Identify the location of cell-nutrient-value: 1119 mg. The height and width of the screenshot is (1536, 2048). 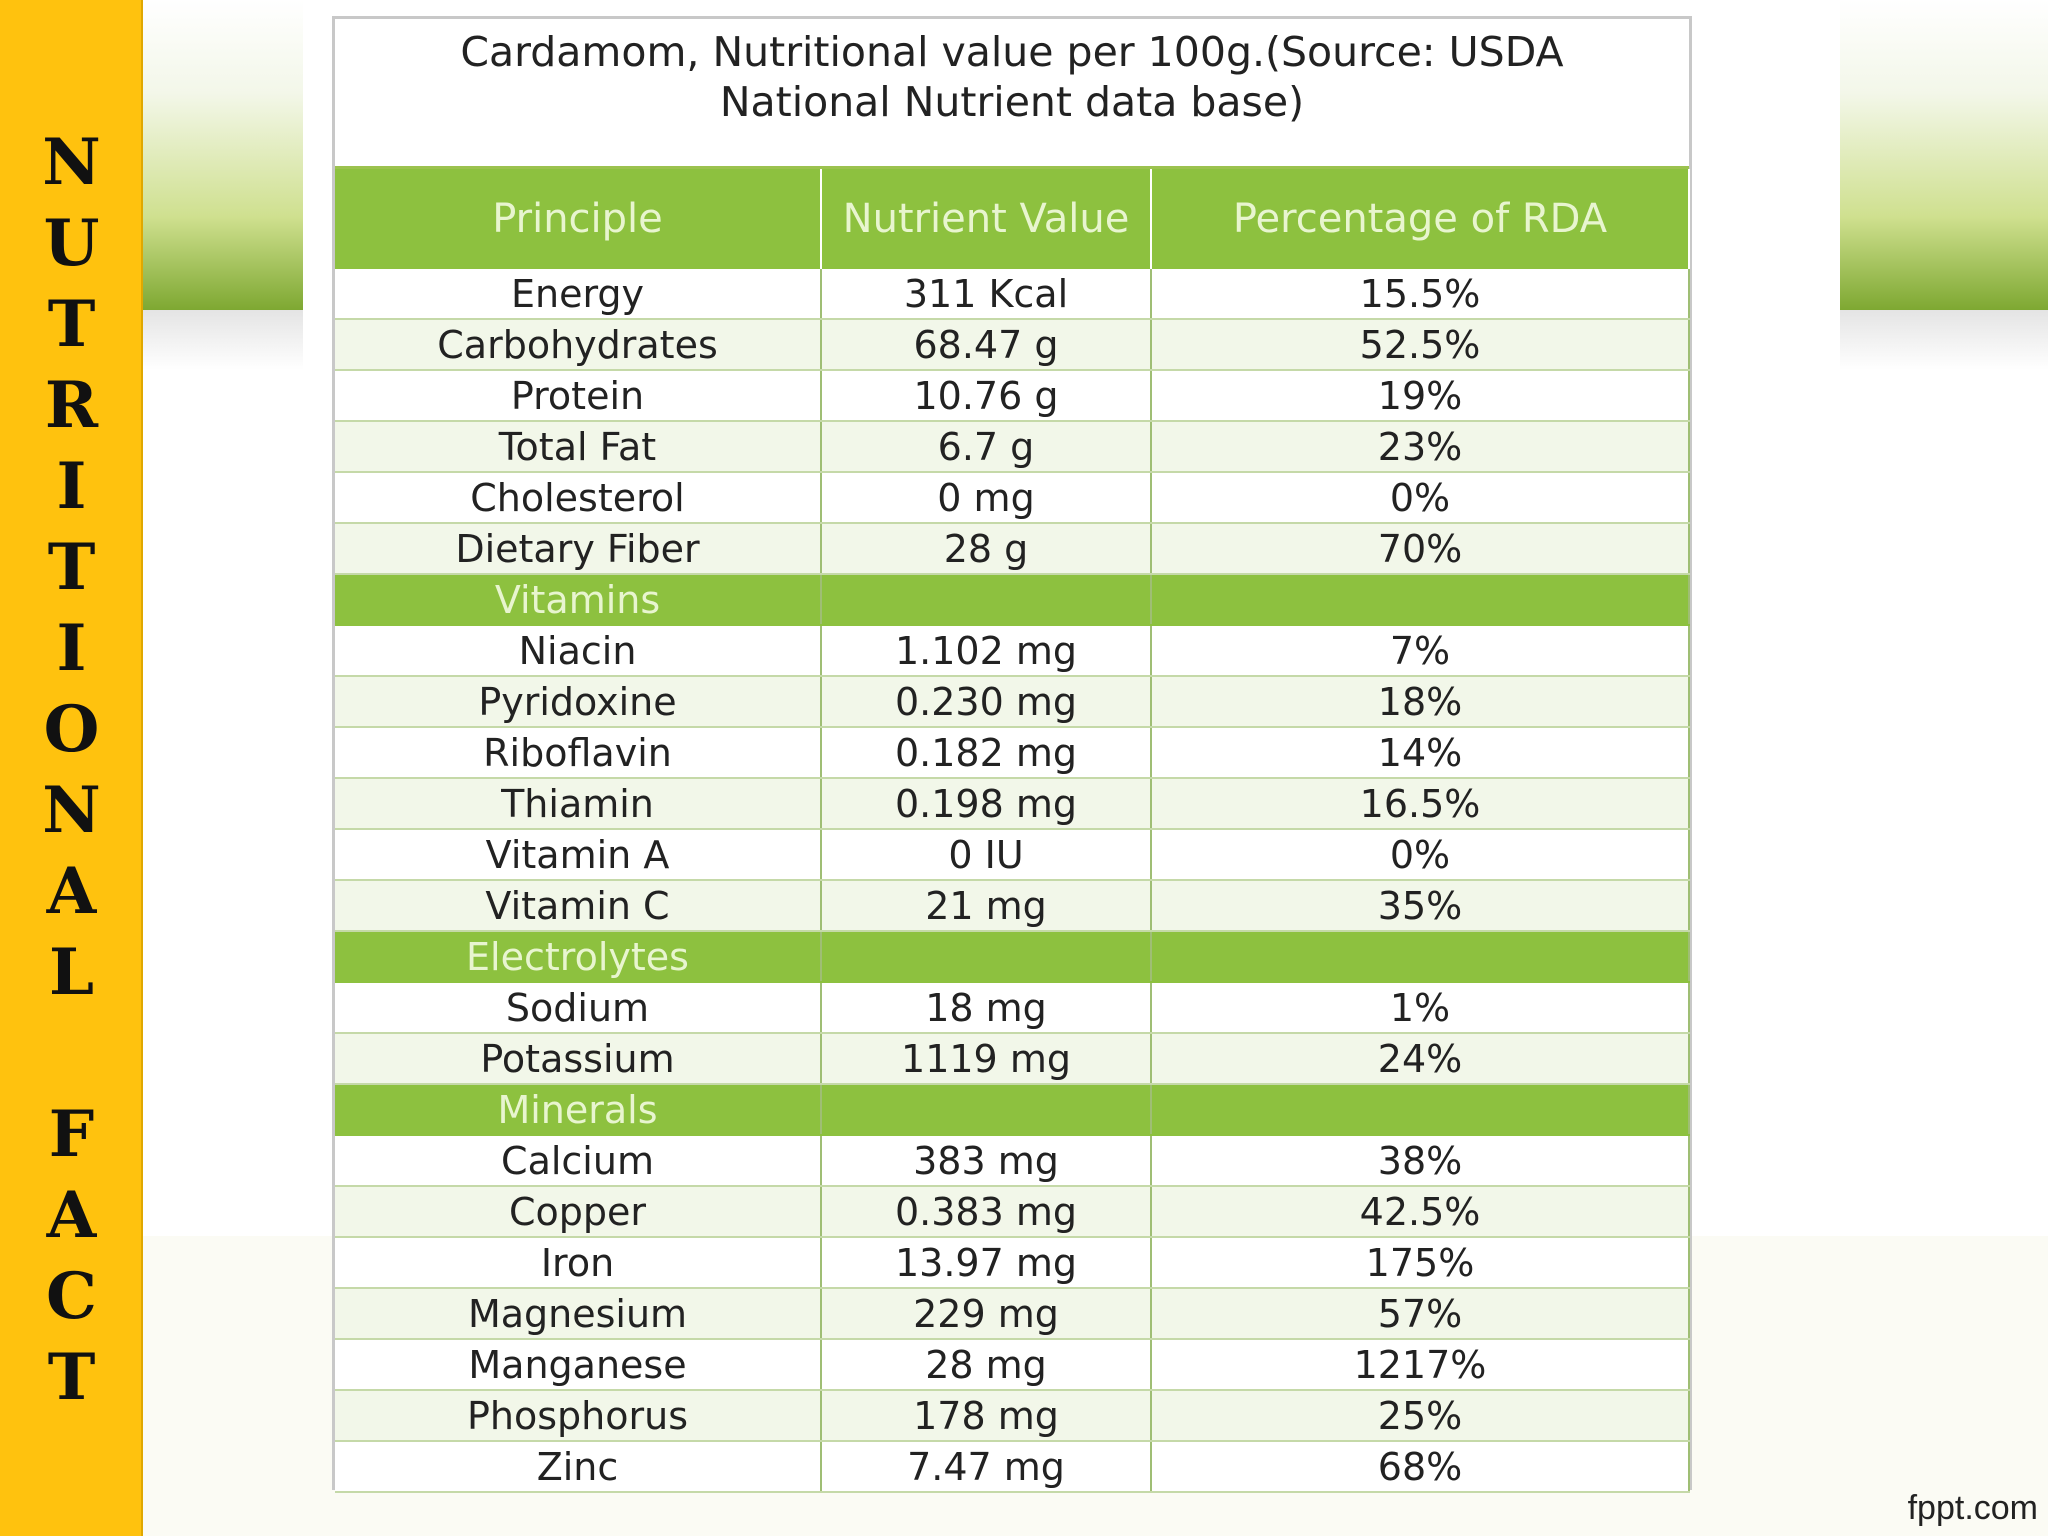
(986, 1059).